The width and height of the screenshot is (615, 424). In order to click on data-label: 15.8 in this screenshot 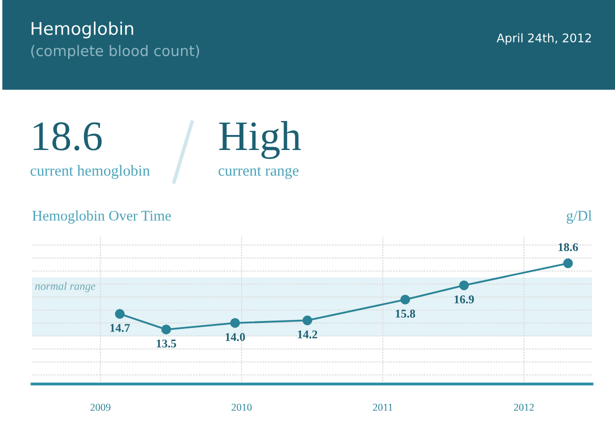, I will do `click(406, 314)`.